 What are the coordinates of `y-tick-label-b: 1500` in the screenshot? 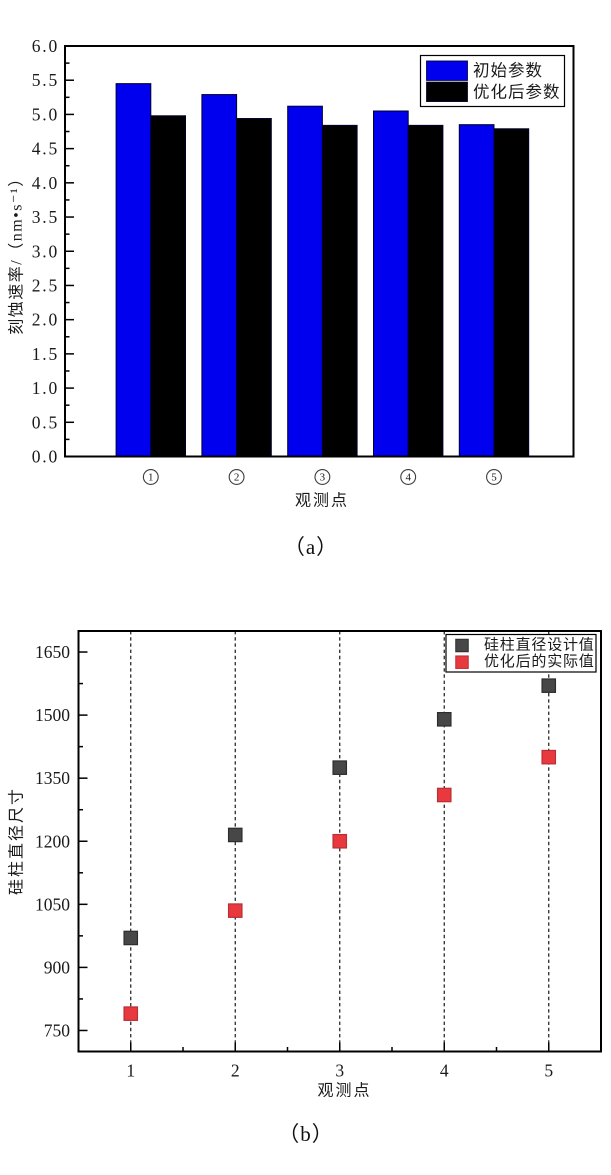 It's located at (52, 715).